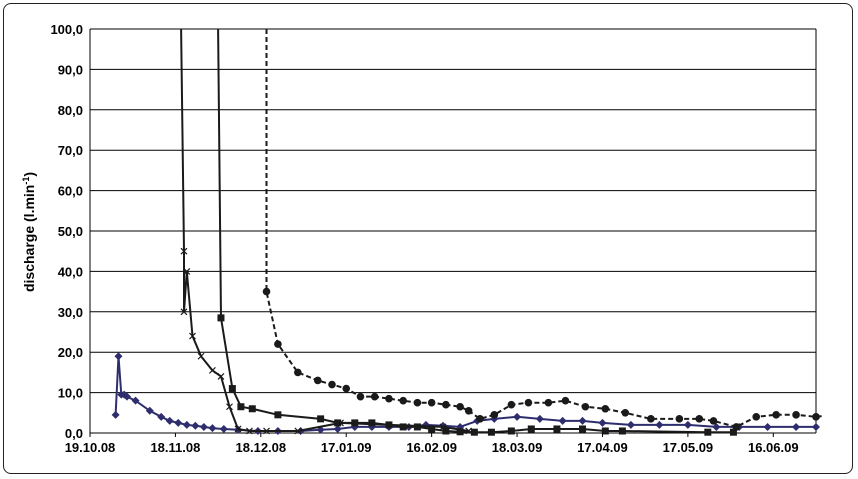 This screenshot has height=479, width=858. Describe the element at coordinates (517, 447) in the screenshot. I see `x-tick-label: 18.03.09` at that location.